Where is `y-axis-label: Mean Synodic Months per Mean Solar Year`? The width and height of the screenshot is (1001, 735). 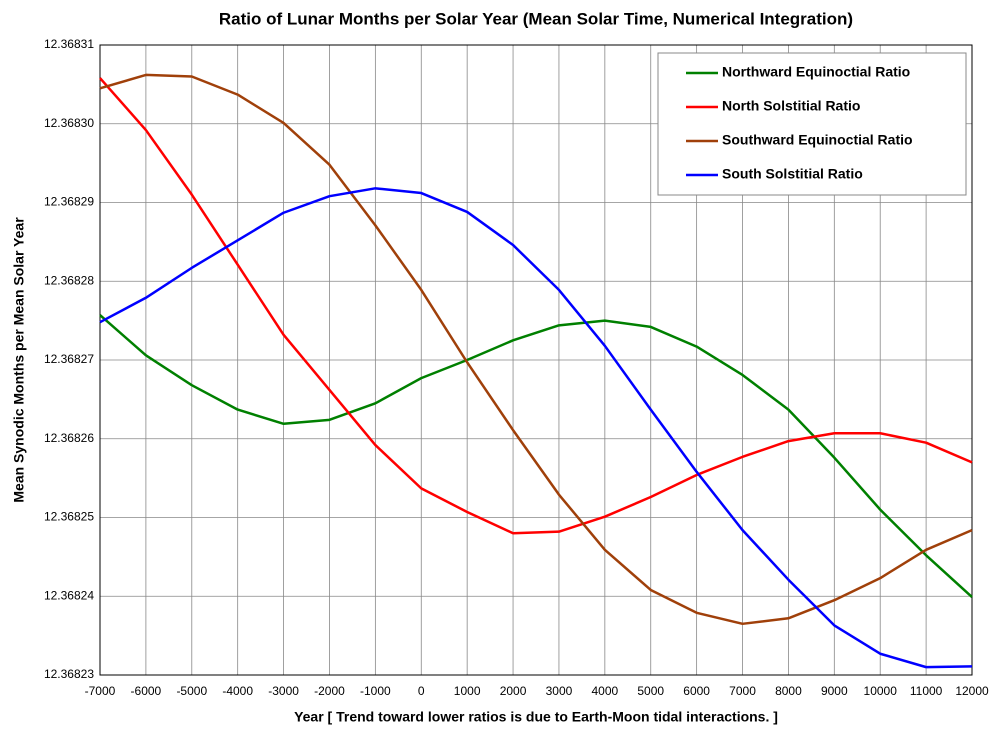
y-axis-label: Mean Synodic Months per Mean Solar Year is located at coordinates (19, 360).